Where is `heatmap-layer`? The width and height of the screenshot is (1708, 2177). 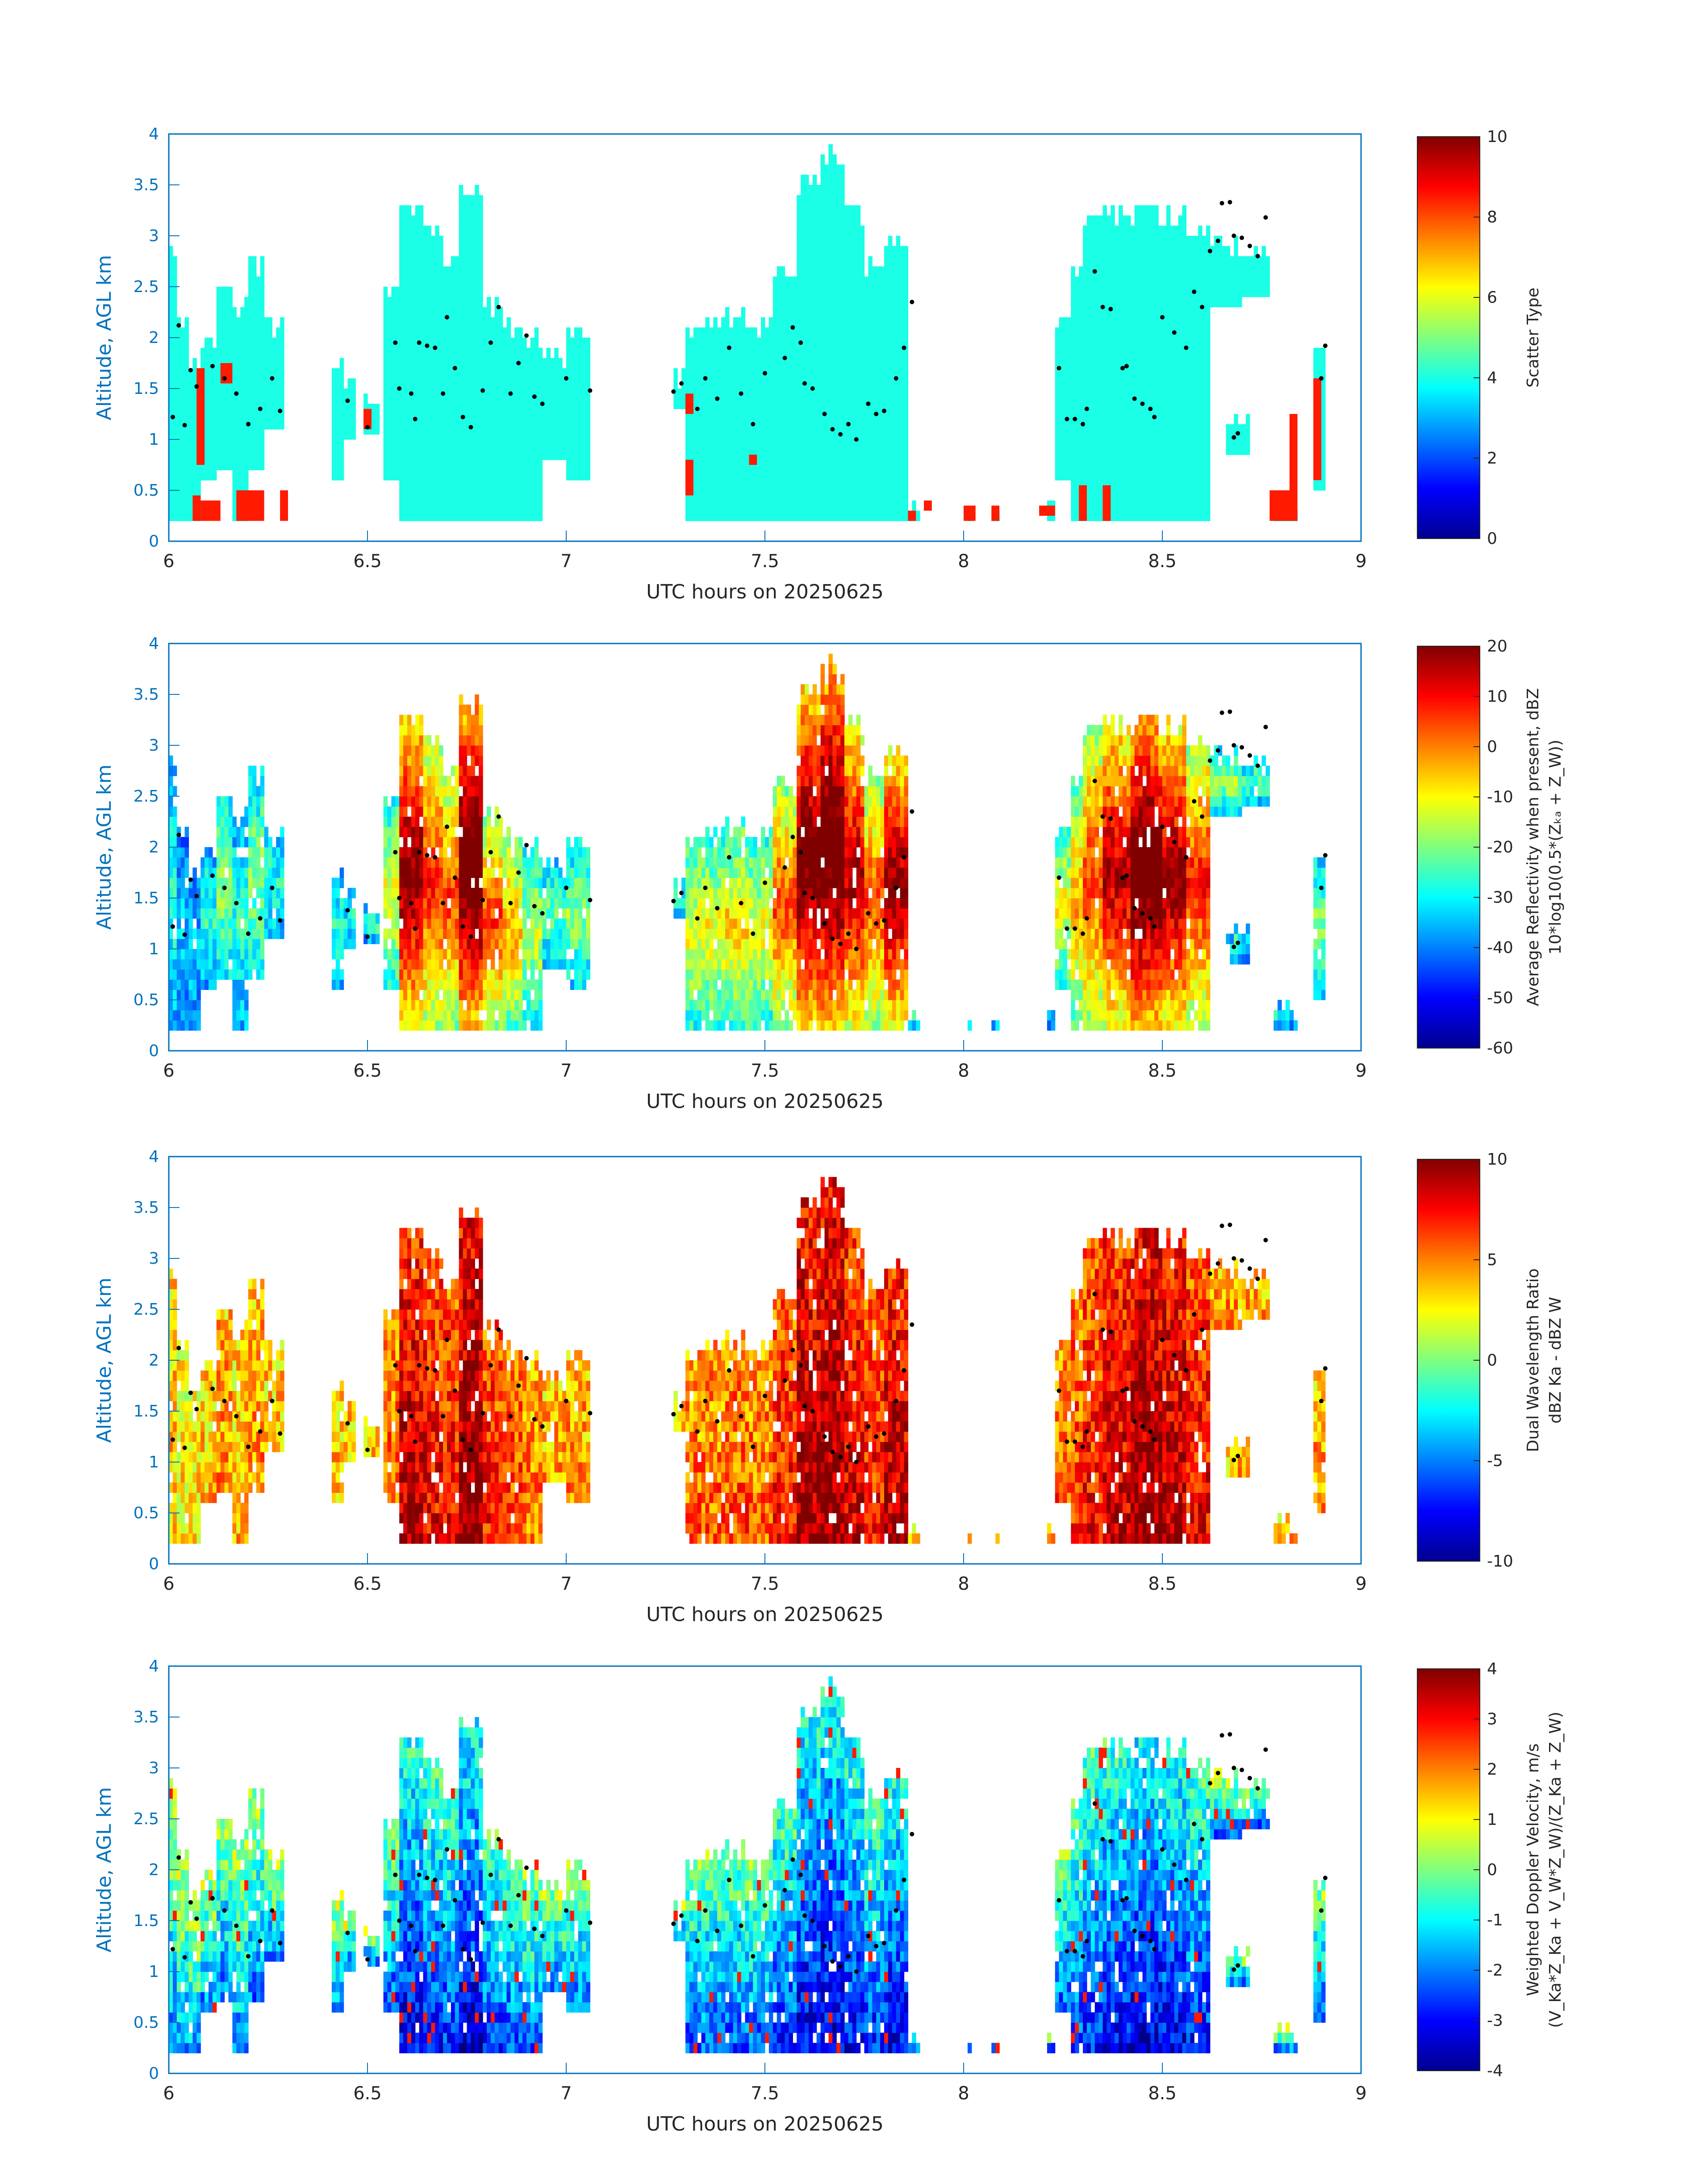 heatmap-layer is located at coordinates (747, 332).